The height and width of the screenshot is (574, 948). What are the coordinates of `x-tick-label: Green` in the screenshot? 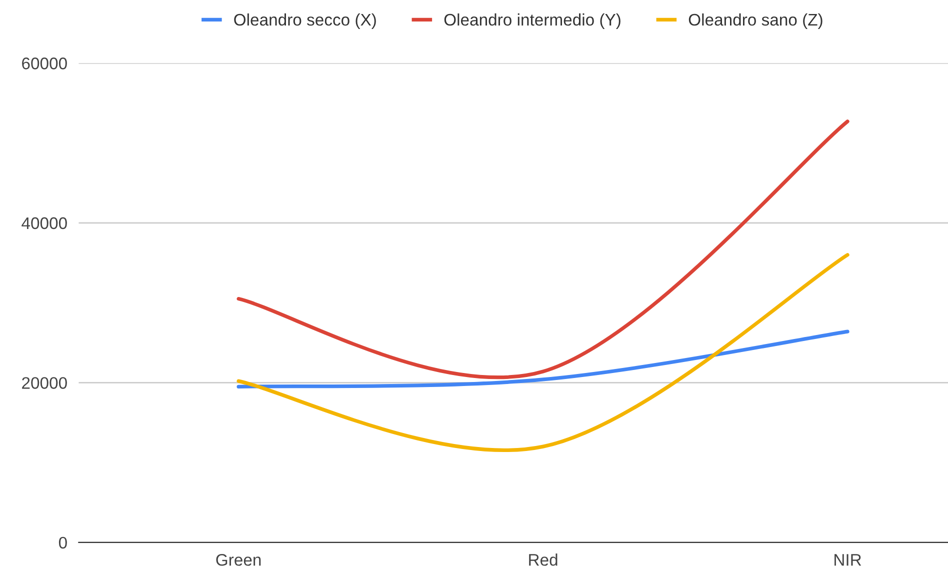 It's located at (238, 560).